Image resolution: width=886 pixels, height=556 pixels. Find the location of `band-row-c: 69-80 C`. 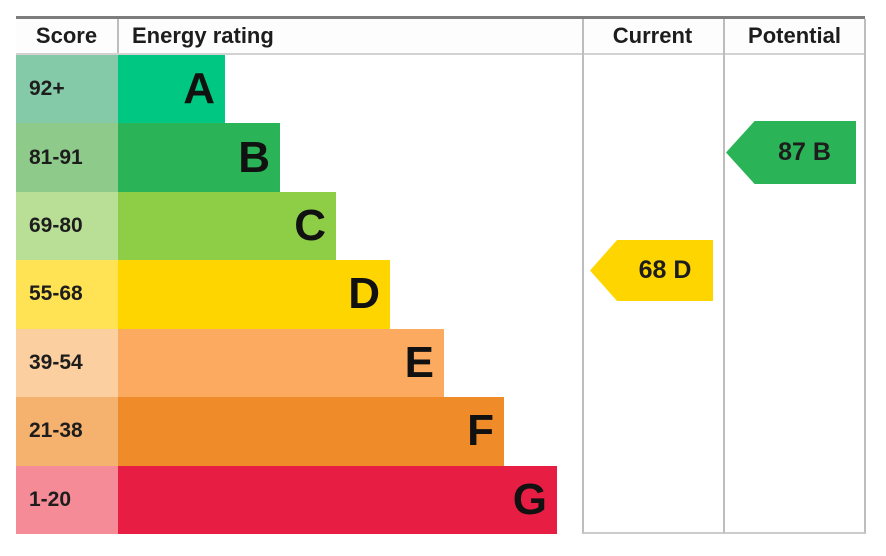

band-row-c: 69-80 C is located at coordinates (296, 226).